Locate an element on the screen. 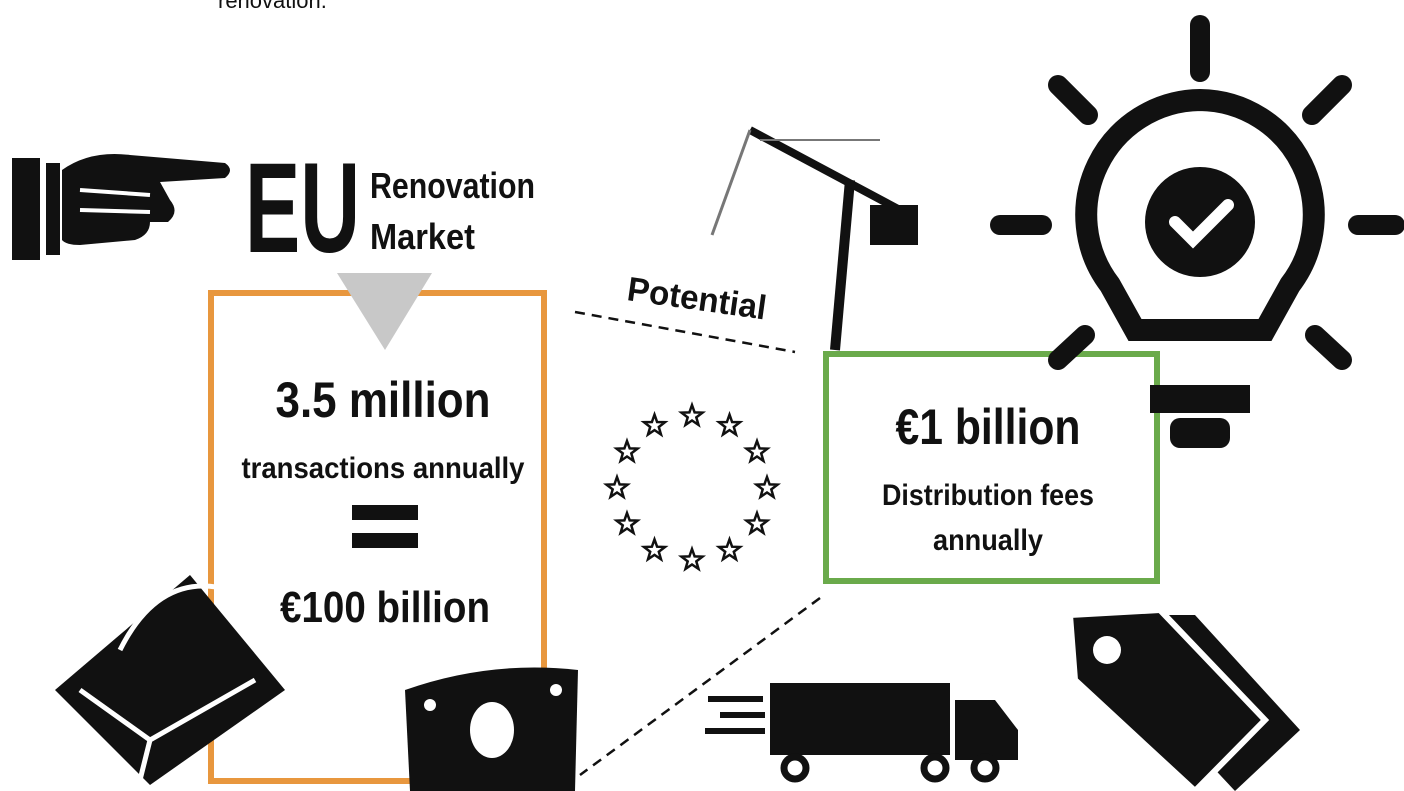 This screenshot has width=1404, height=791. tag-icon is located at coordinates (1183, 698).